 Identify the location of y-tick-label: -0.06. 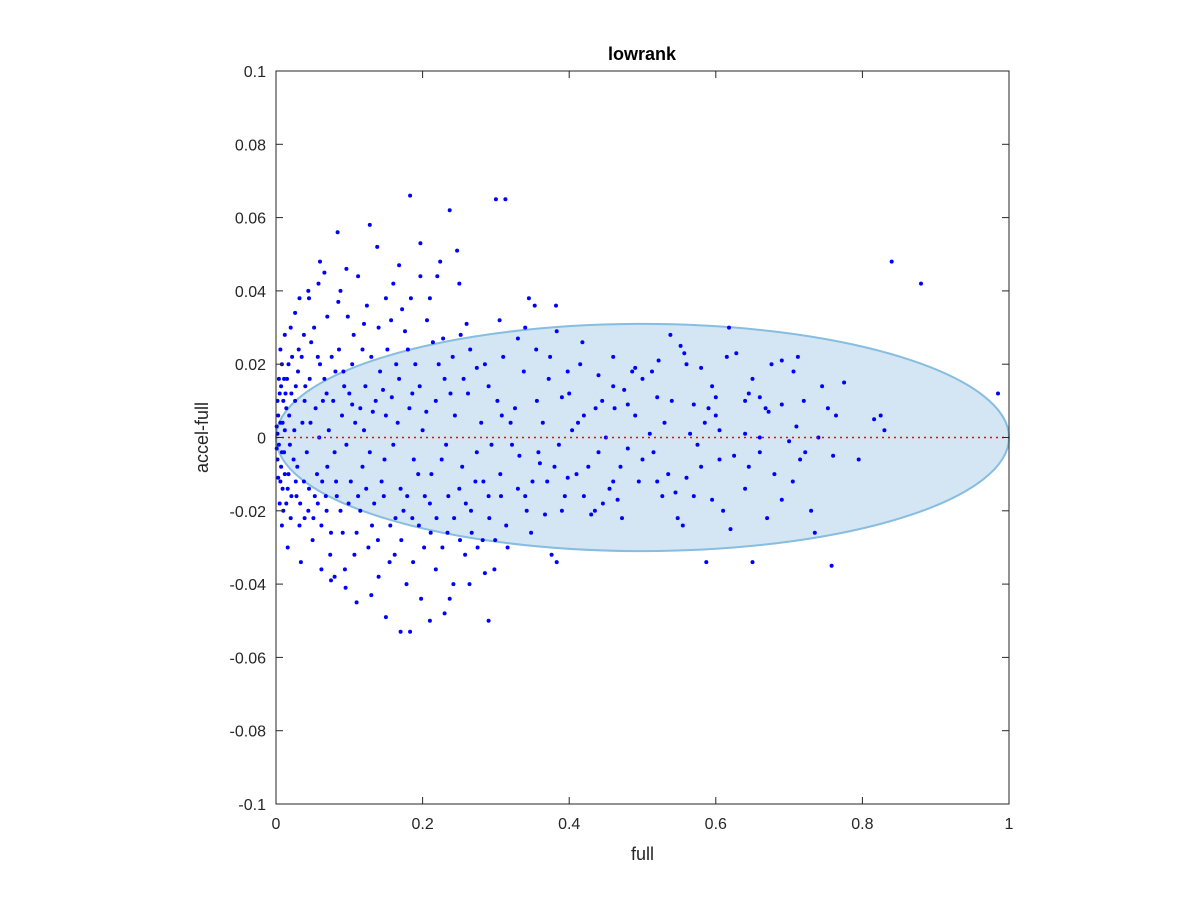
(248, 658).